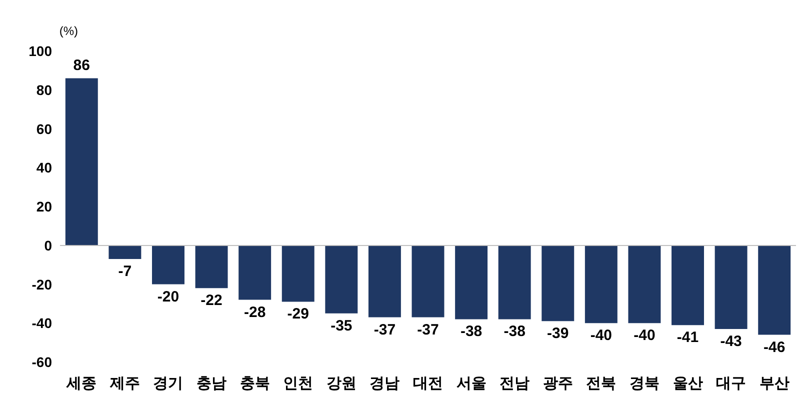  I want to click on data-label: -20, so click(168, 297).